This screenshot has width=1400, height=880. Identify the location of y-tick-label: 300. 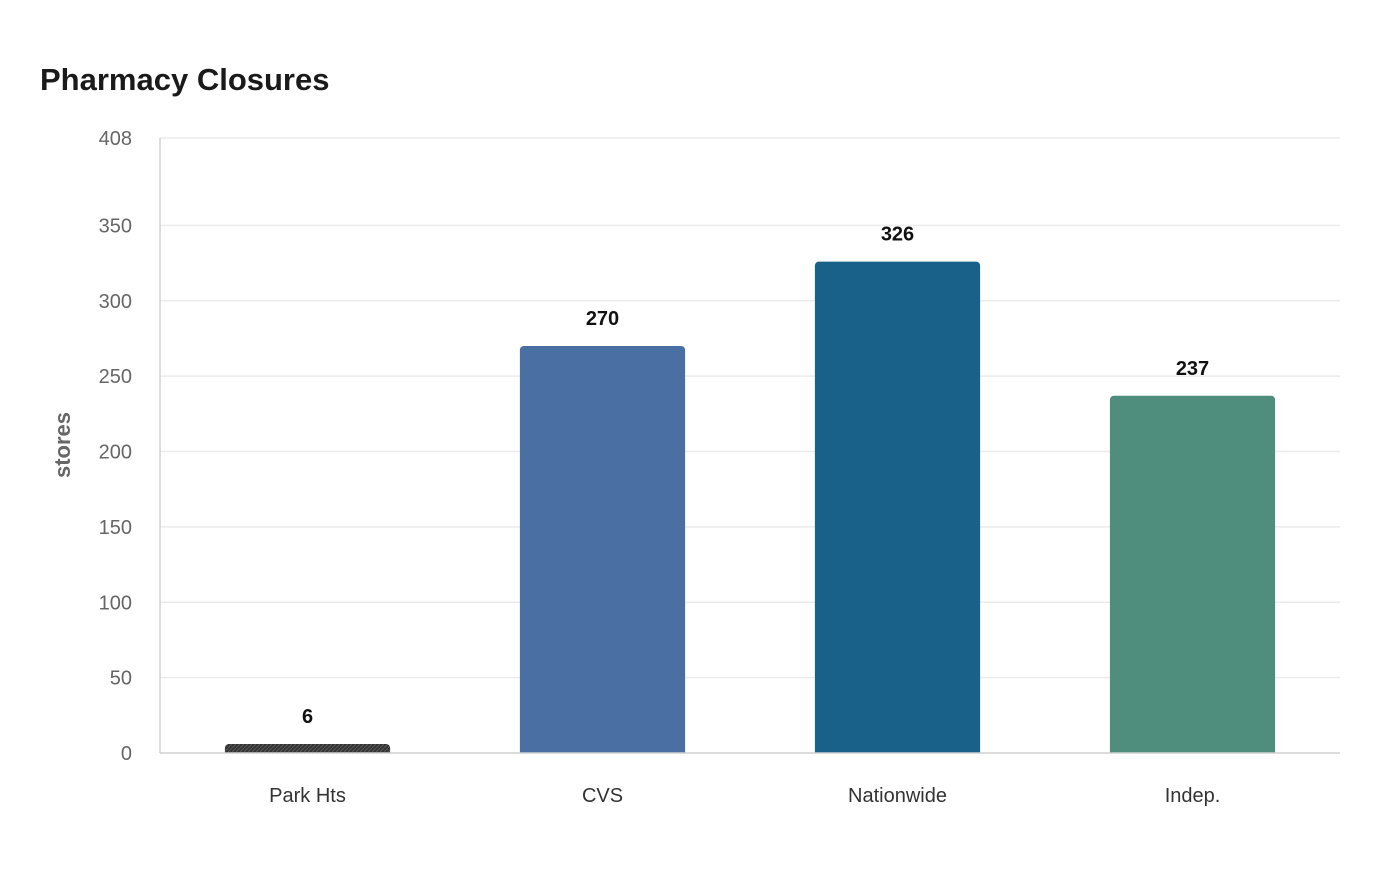
(115, 302).